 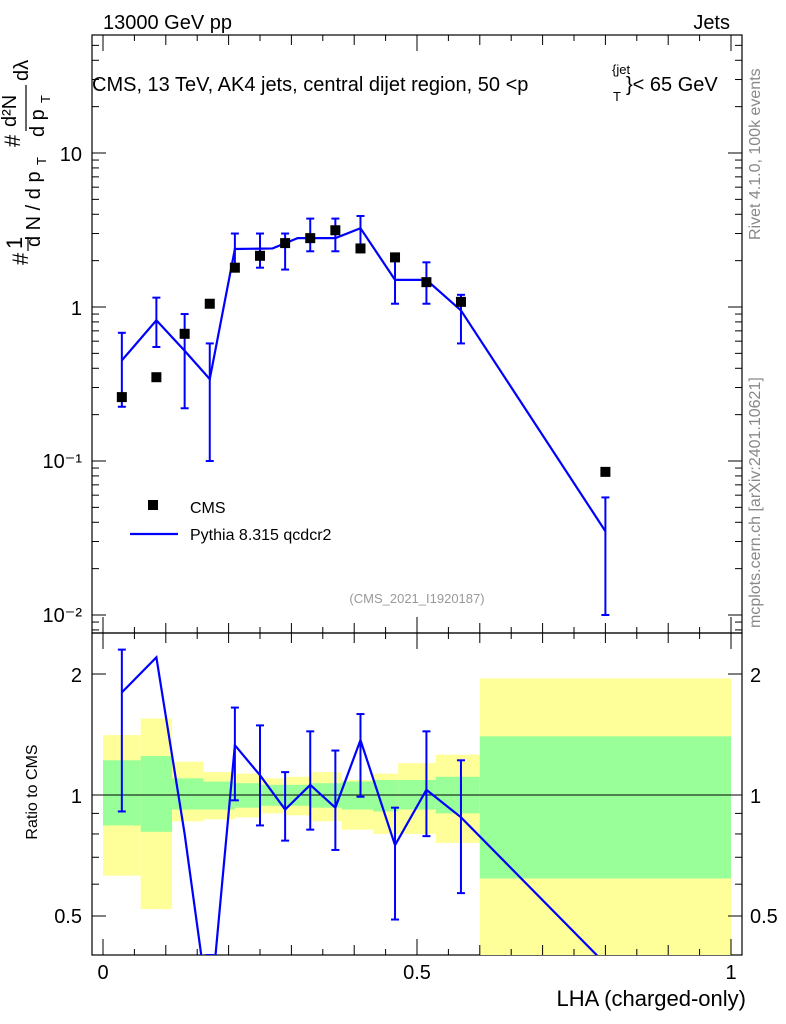 I want to click on x-tick-labels: 0 0.5 1, so click(x=416, y=973).